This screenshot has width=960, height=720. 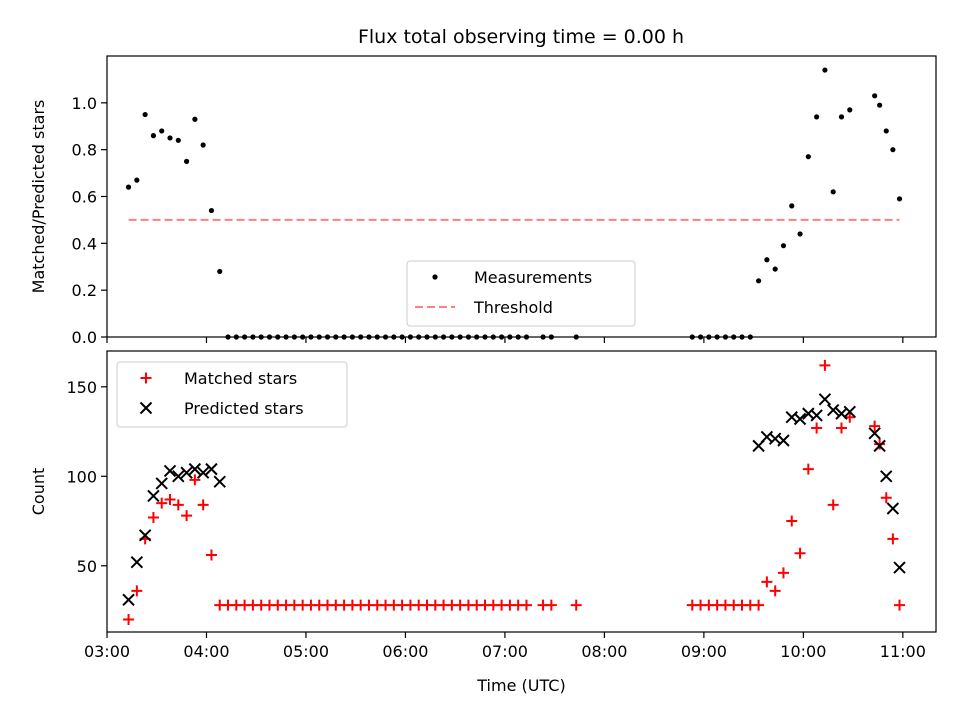 I want to click on x-tick-label: 06:00, so click(x=405, y=651).